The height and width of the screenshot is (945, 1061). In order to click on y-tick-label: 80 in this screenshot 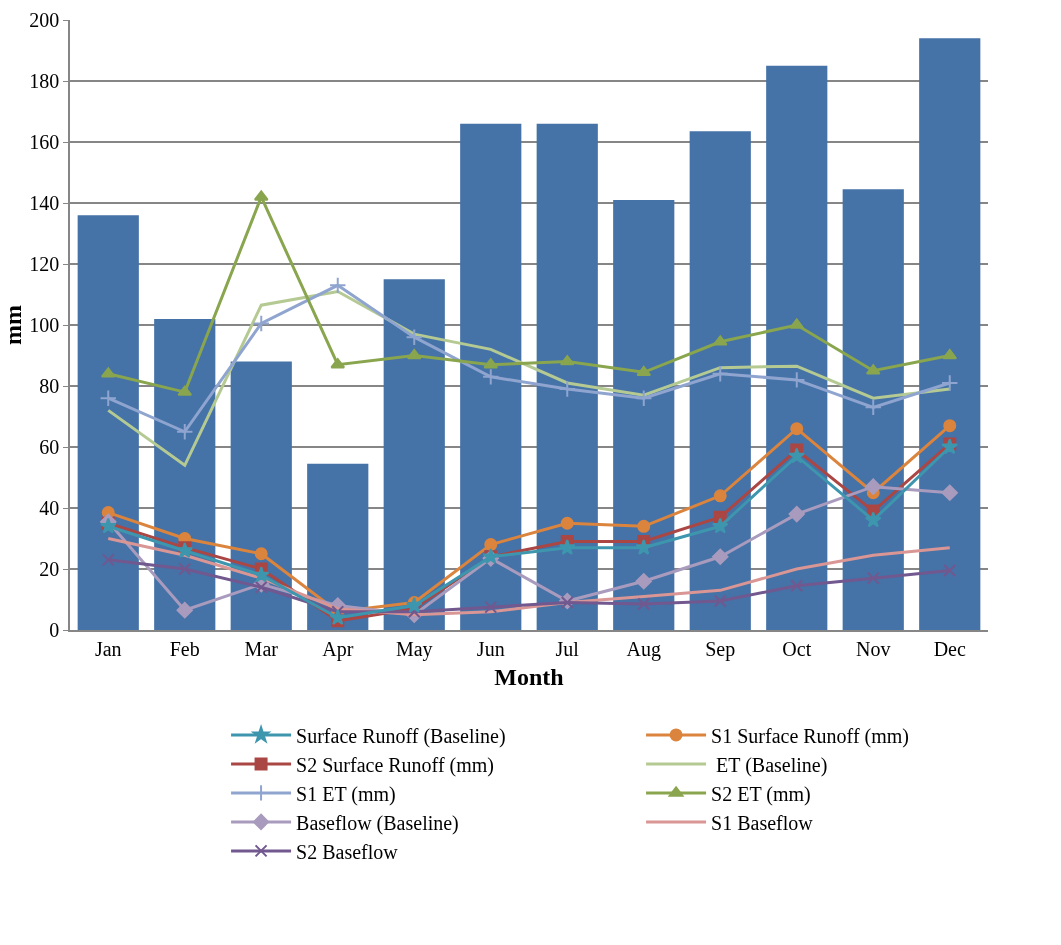, I will do `click(49, 386)`.